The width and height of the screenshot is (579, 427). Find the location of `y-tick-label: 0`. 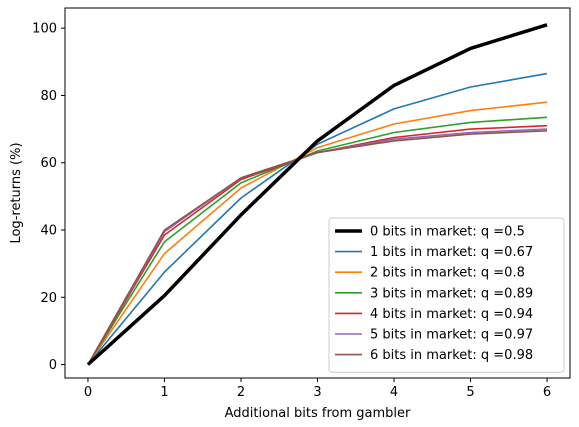

y-tick-label: 0 is located at coordinates (53, 365).